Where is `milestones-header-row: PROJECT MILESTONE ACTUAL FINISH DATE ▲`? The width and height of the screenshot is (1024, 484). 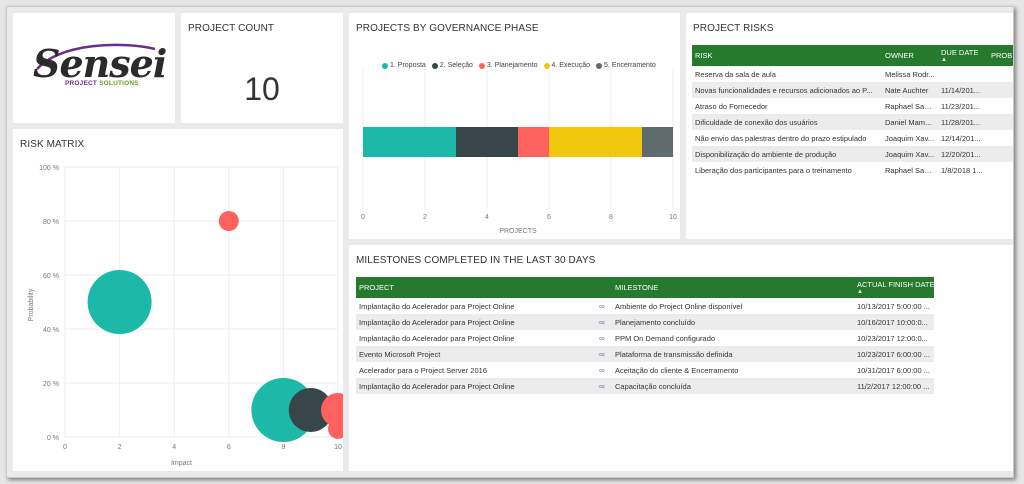
milestones-header-row: PROJECT MILESTONE ACTUAL FINISH DATE ▲ is located at coordinates (645, 287).